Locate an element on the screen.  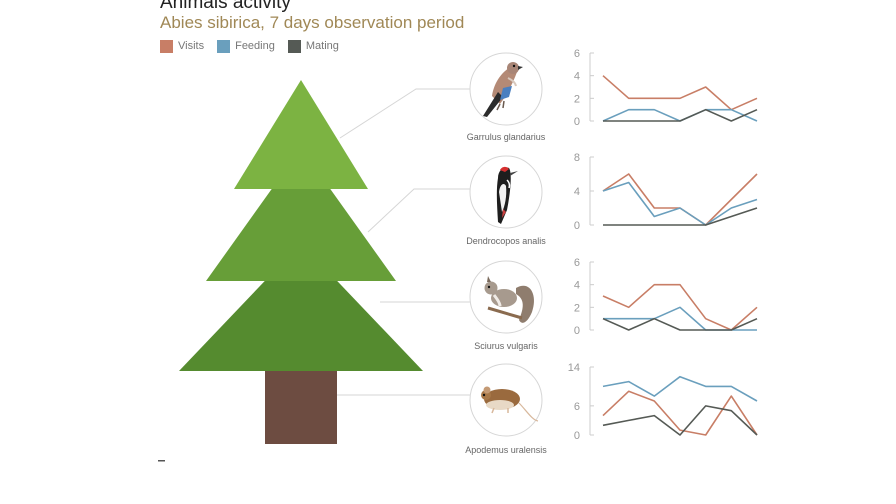
mouse-icon is located at coordinates (510, 404).